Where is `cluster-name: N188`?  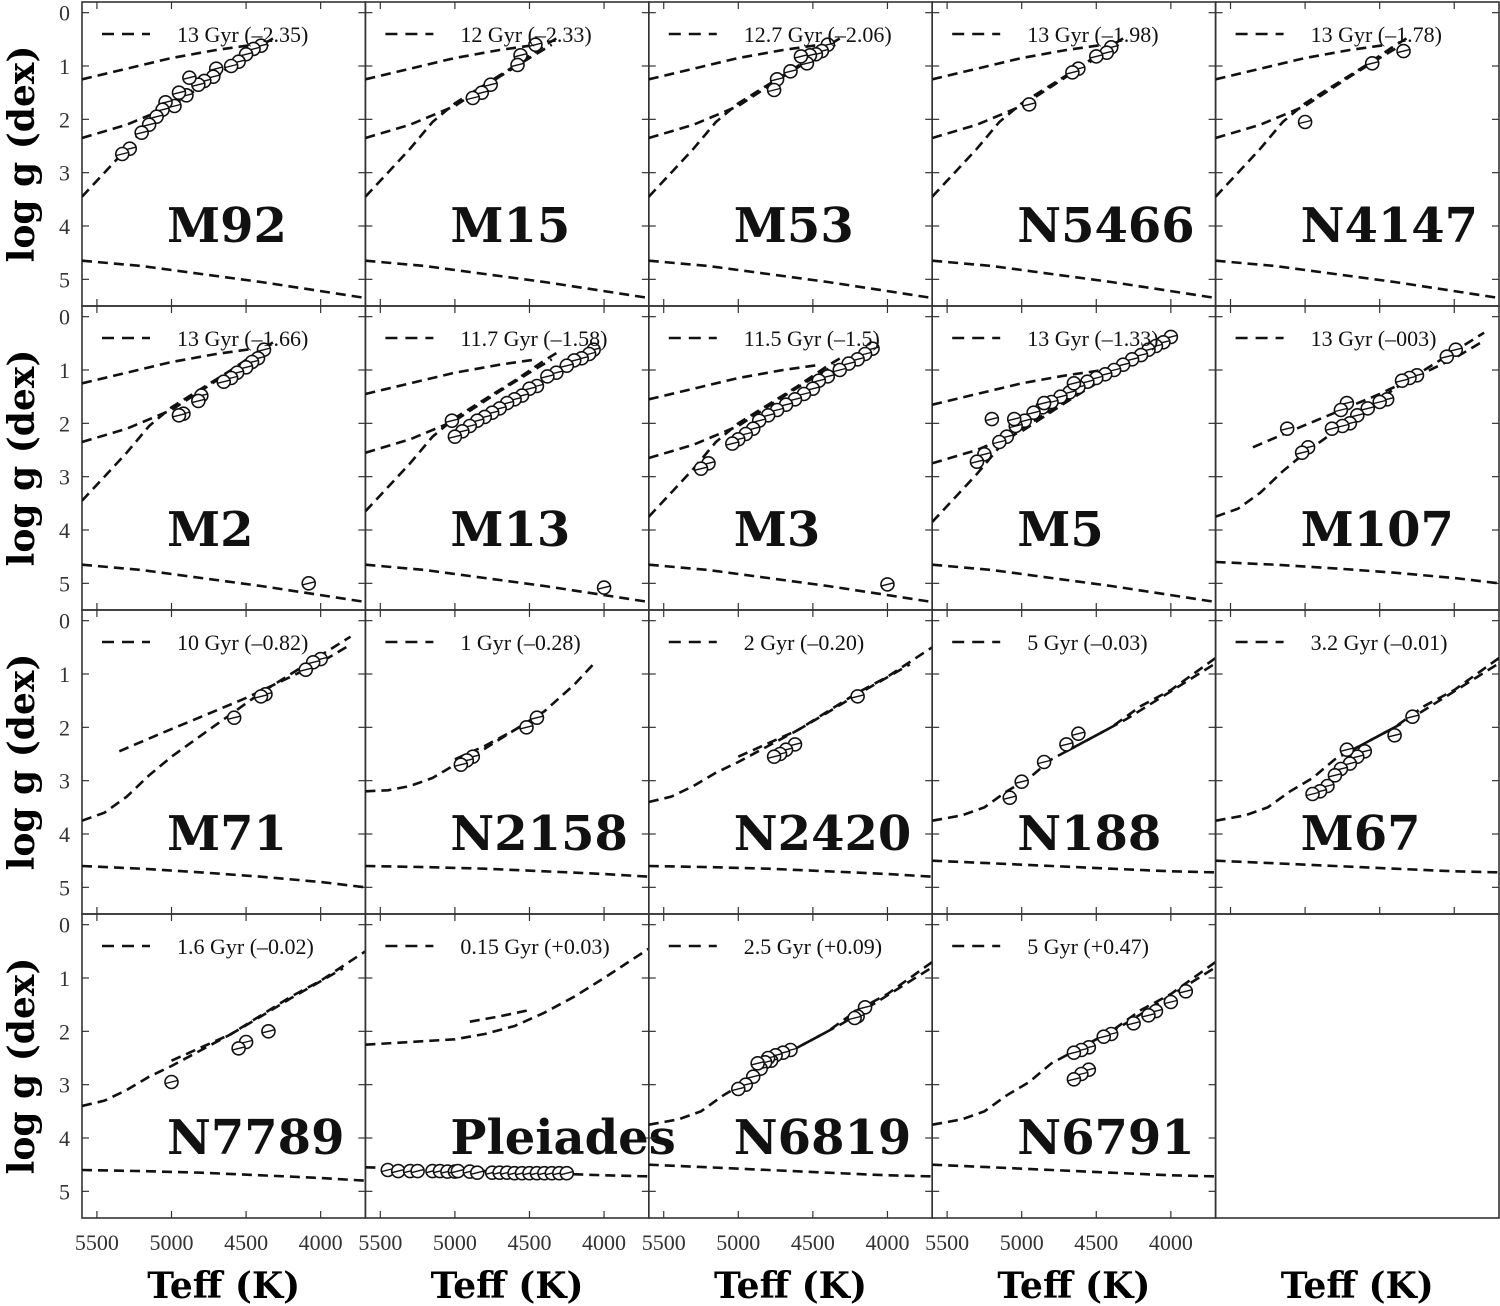
cluster-name: N188 is located at coordinates (1089, 834).